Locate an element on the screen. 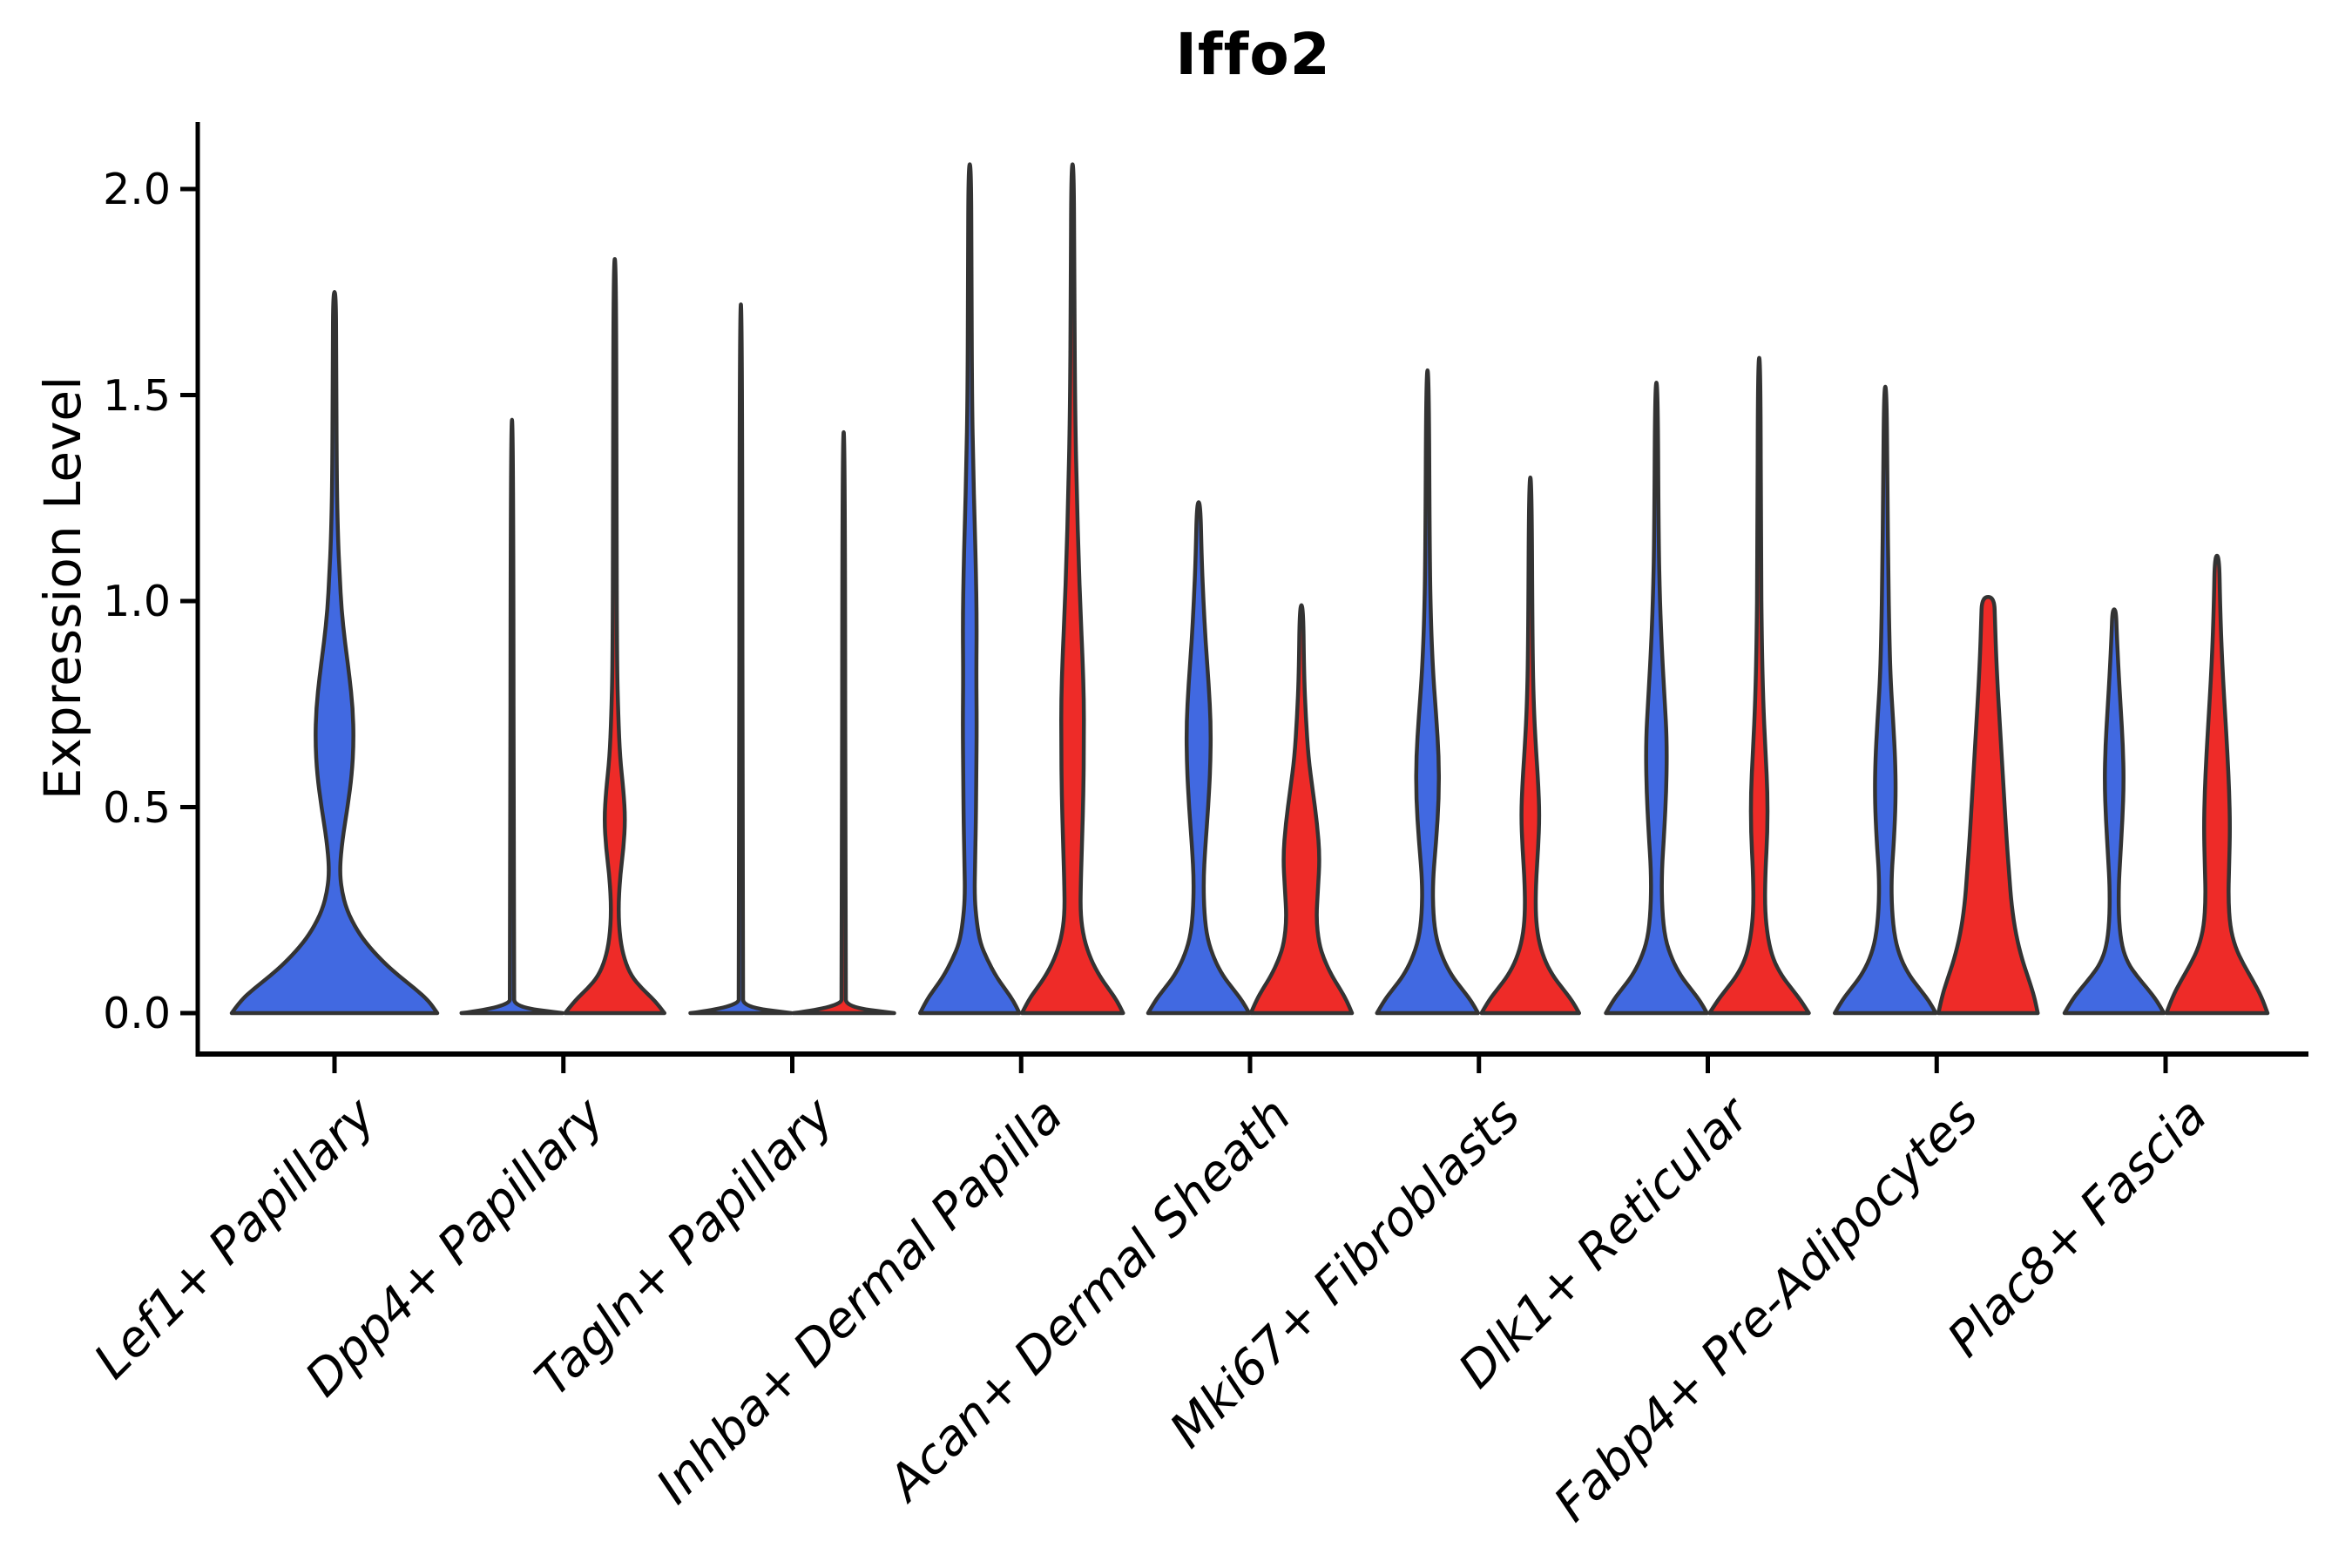 The width and height of the screenshot is (2352, 1568). y-tick-label: 1.5 is located at coordinates (137, 395).